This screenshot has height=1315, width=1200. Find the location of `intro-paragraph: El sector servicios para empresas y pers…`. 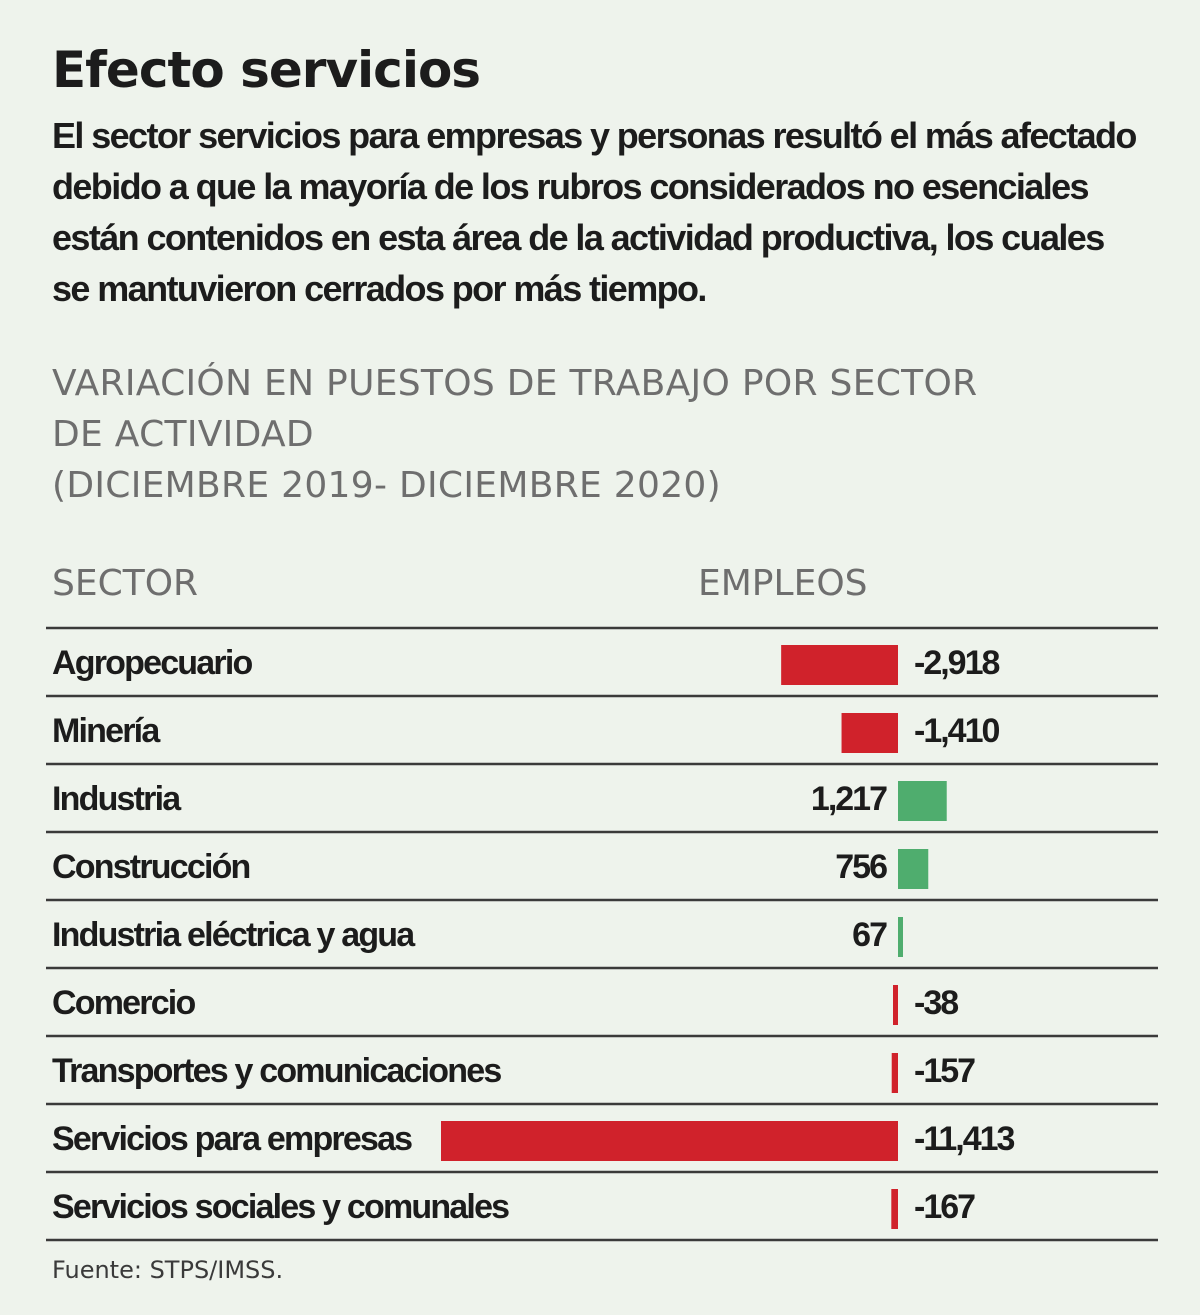

intro-paragraph: El sector servicios para empresas y pers… is located at coordinates (594, 212).